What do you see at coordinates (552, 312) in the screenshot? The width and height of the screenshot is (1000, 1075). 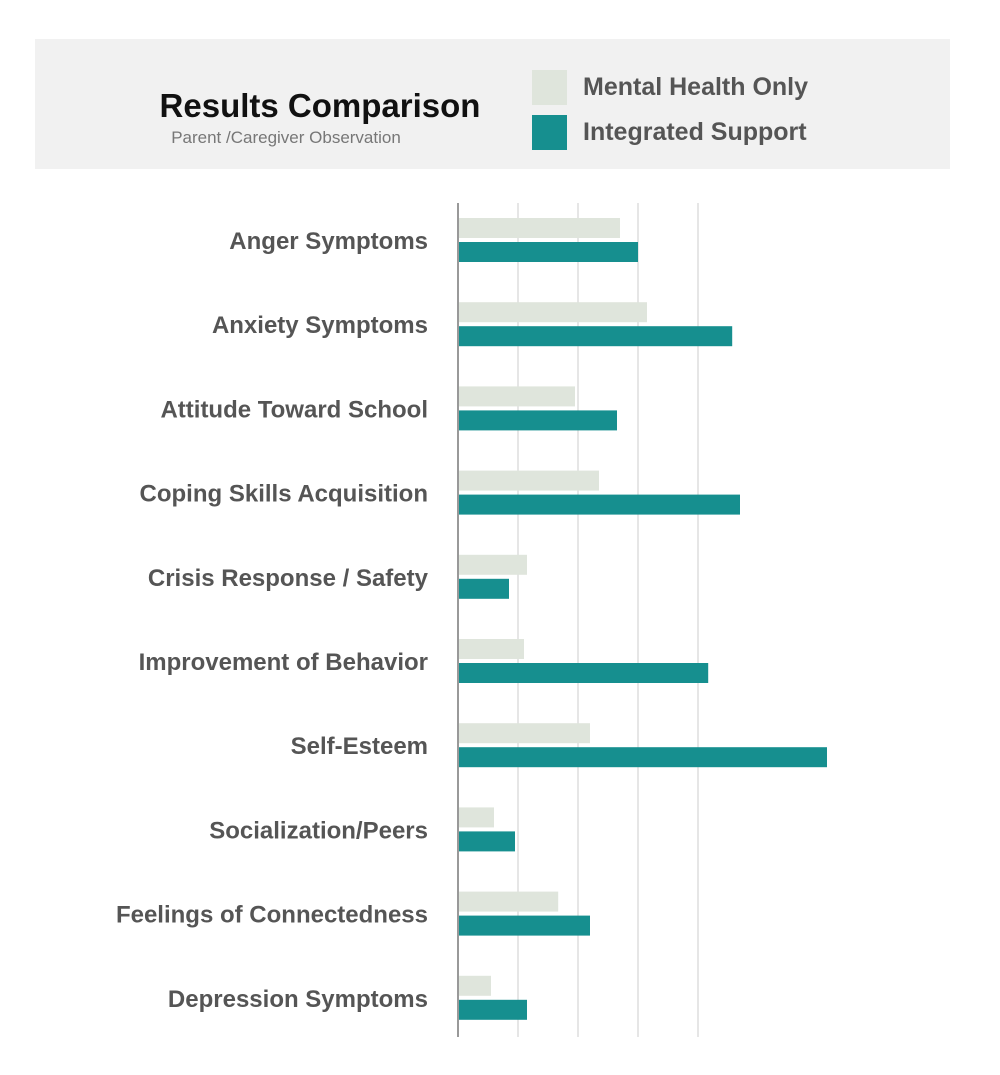 I see `bar-anxiety-symptoms-mental-health-only` at bounding box center [552, 312].